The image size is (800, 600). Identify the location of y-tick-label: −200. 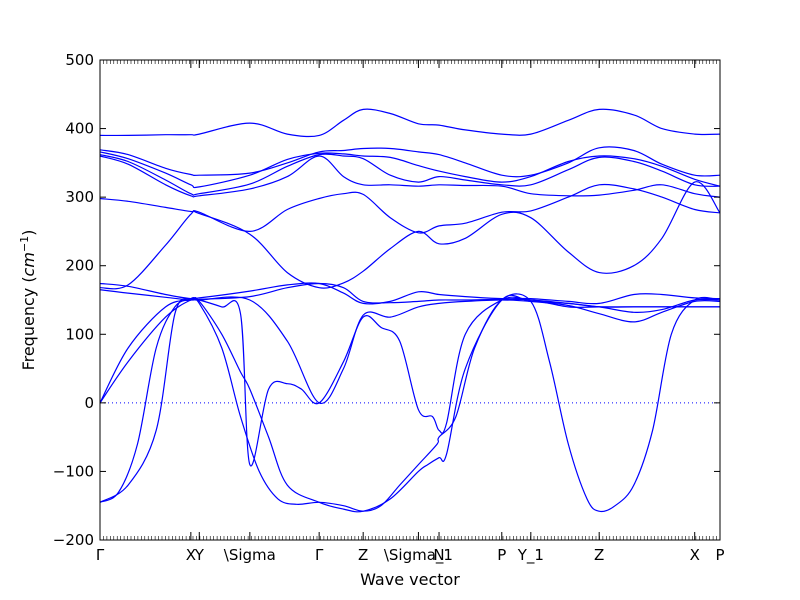
(73, 540).